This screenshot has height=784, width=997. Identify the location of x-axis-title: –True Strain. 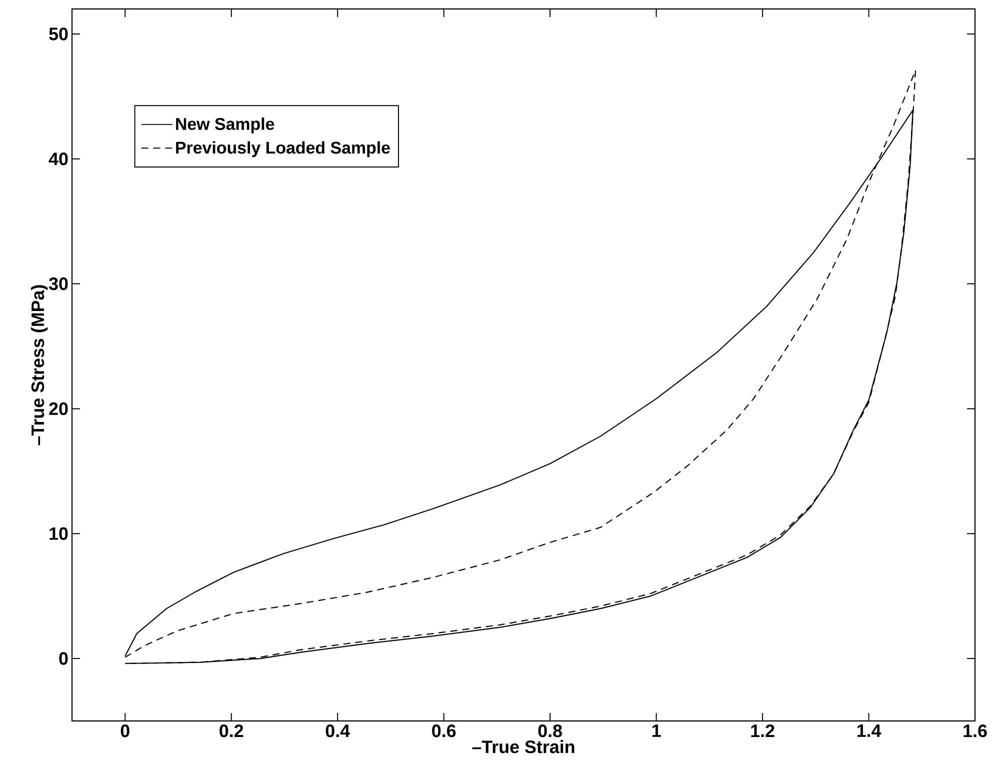
(523, 747).